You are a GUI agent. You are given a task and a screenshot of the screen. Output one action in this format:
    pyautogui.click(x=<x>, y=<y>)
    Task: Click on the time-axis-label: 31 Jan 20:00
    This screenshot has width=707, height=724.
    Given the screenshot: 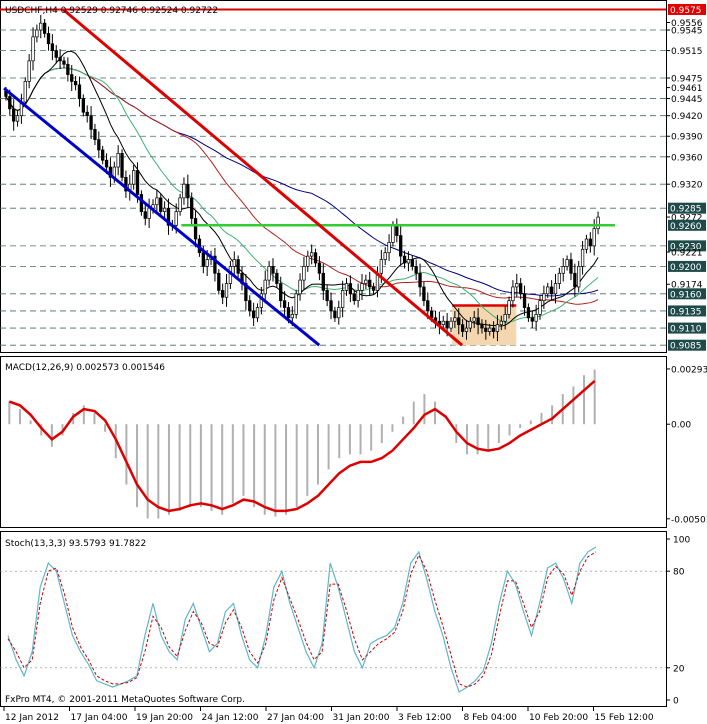 What is the action you would take?
    pyautogui.click(x=361, y=718)
    